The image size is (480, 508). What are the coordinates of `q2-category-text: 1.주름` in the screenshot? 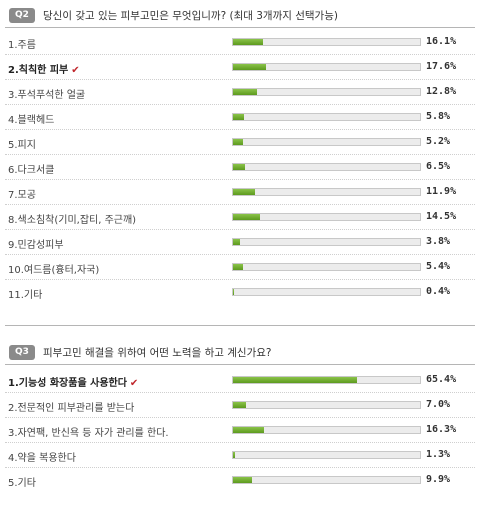 It's located at (22, 45).